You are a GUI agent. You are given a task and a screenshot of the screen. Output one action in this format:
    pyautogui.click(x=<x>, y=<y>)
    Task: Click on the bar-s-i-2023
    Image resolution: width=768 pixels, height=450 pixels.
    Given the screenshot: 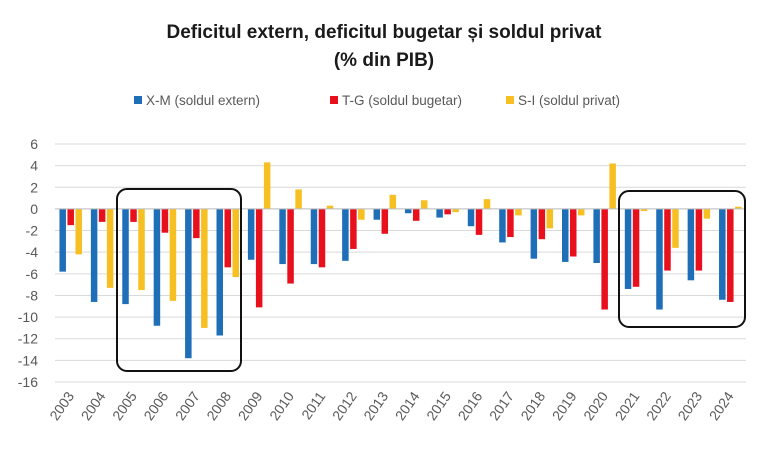 What is the action you would take?
    pyautogui.click(x=707, y=213)
    